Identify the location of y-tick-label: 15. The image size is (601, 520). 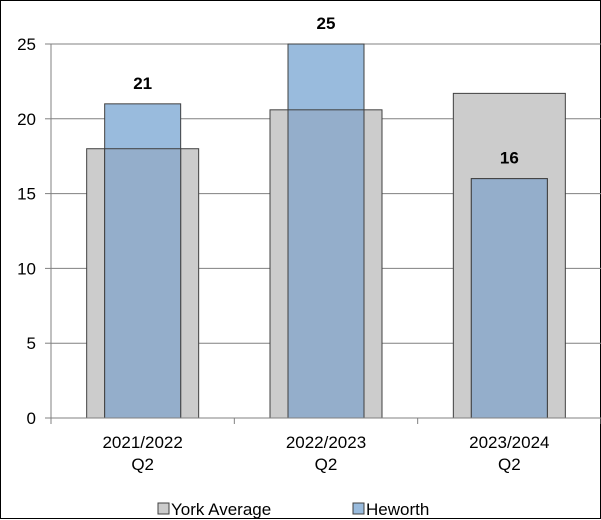
(26, 194).